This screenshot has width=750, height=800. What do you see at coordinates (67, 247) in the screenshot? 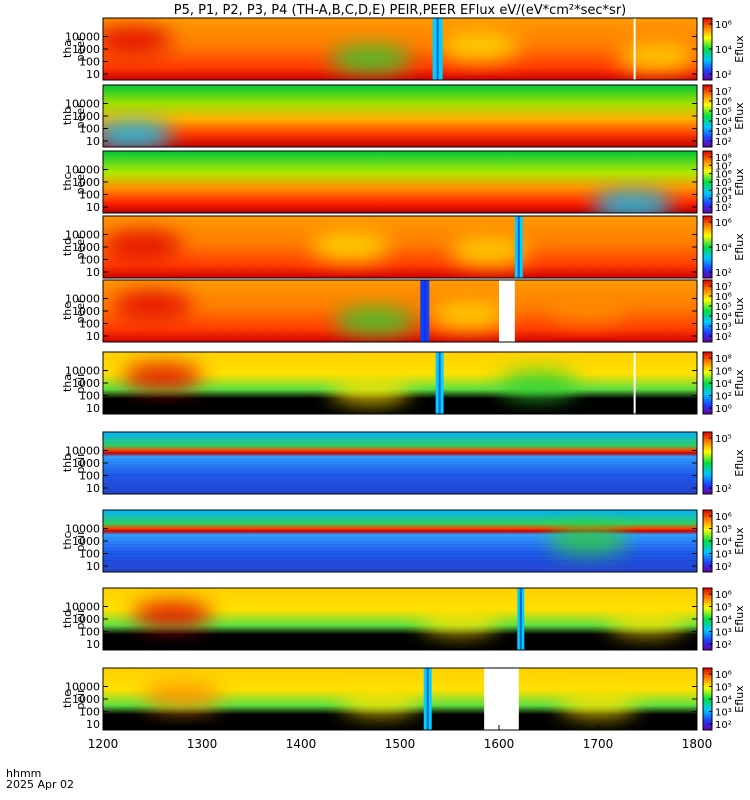
I see `panel-probe-label: thd` at bounding box center [67, 247].